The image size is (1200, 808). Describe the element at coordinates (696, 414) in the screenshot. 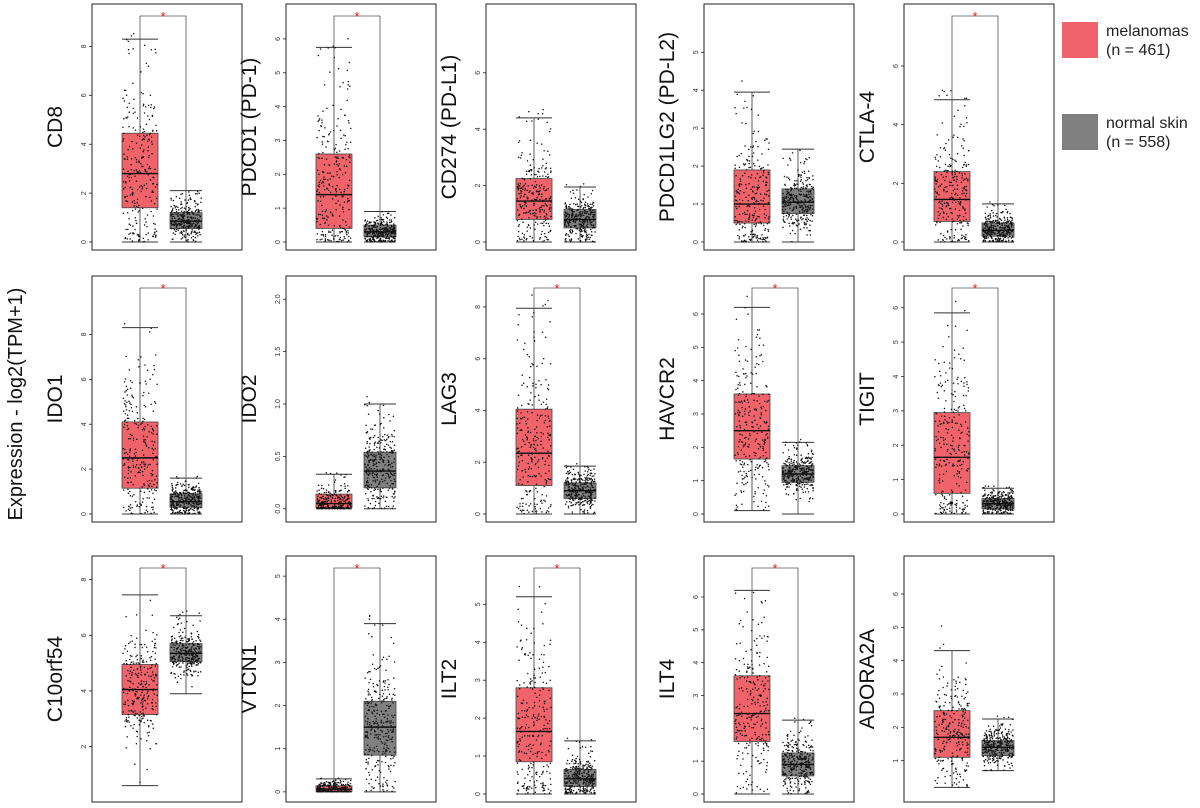

I see `y-tick-label: 3` at that location.